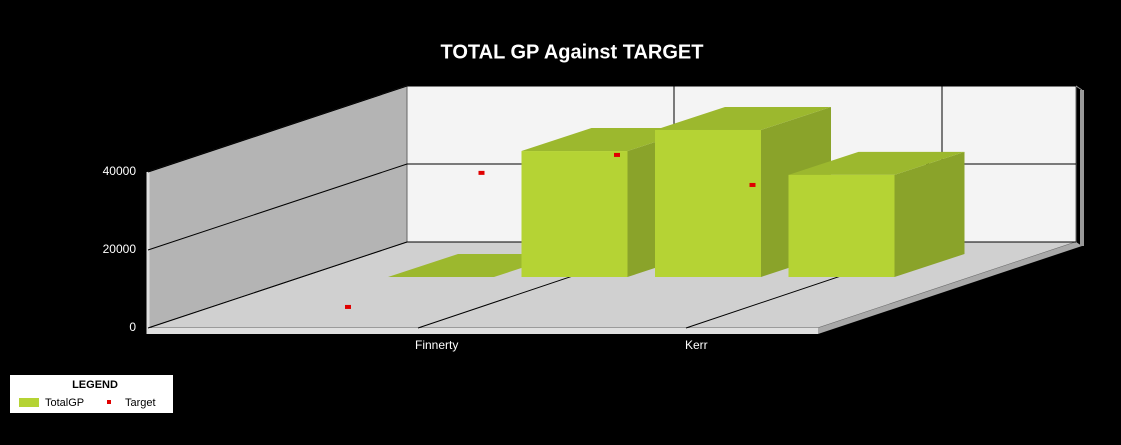 Image resolution: width=1121 pixels, height=445 pixels. Describe the element at coordinates (1079, 88) in the screenshot. I see `wall-edge` at that location.